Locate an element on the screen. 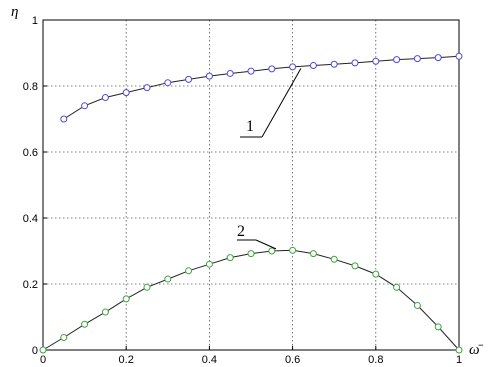 Image resolution: width=488 pixels, height=367 pixels. x-tick-label: 0.8 is located at coordinates (375, 360).